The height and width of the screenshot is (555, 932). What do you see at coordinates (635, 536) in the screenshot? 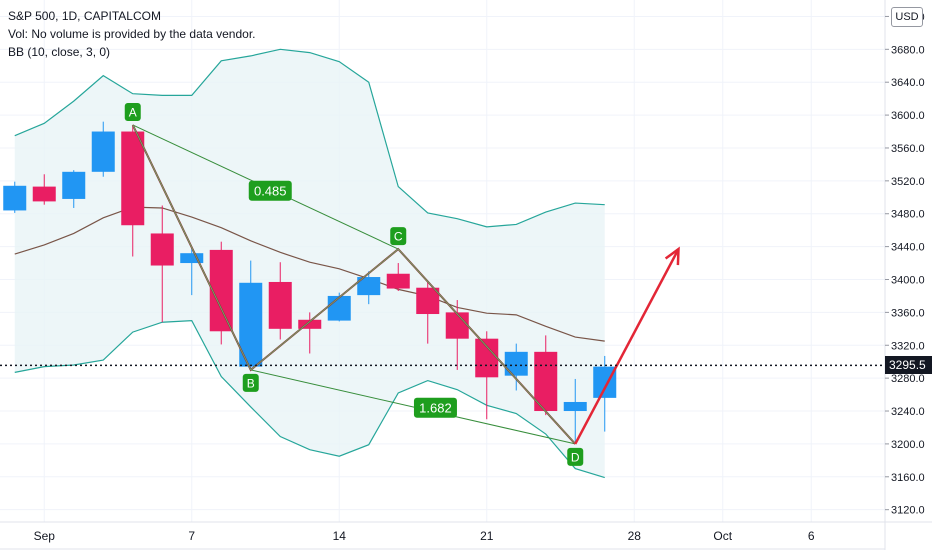
I see `time-tick-label: 28` at bounding box center [635, 536].